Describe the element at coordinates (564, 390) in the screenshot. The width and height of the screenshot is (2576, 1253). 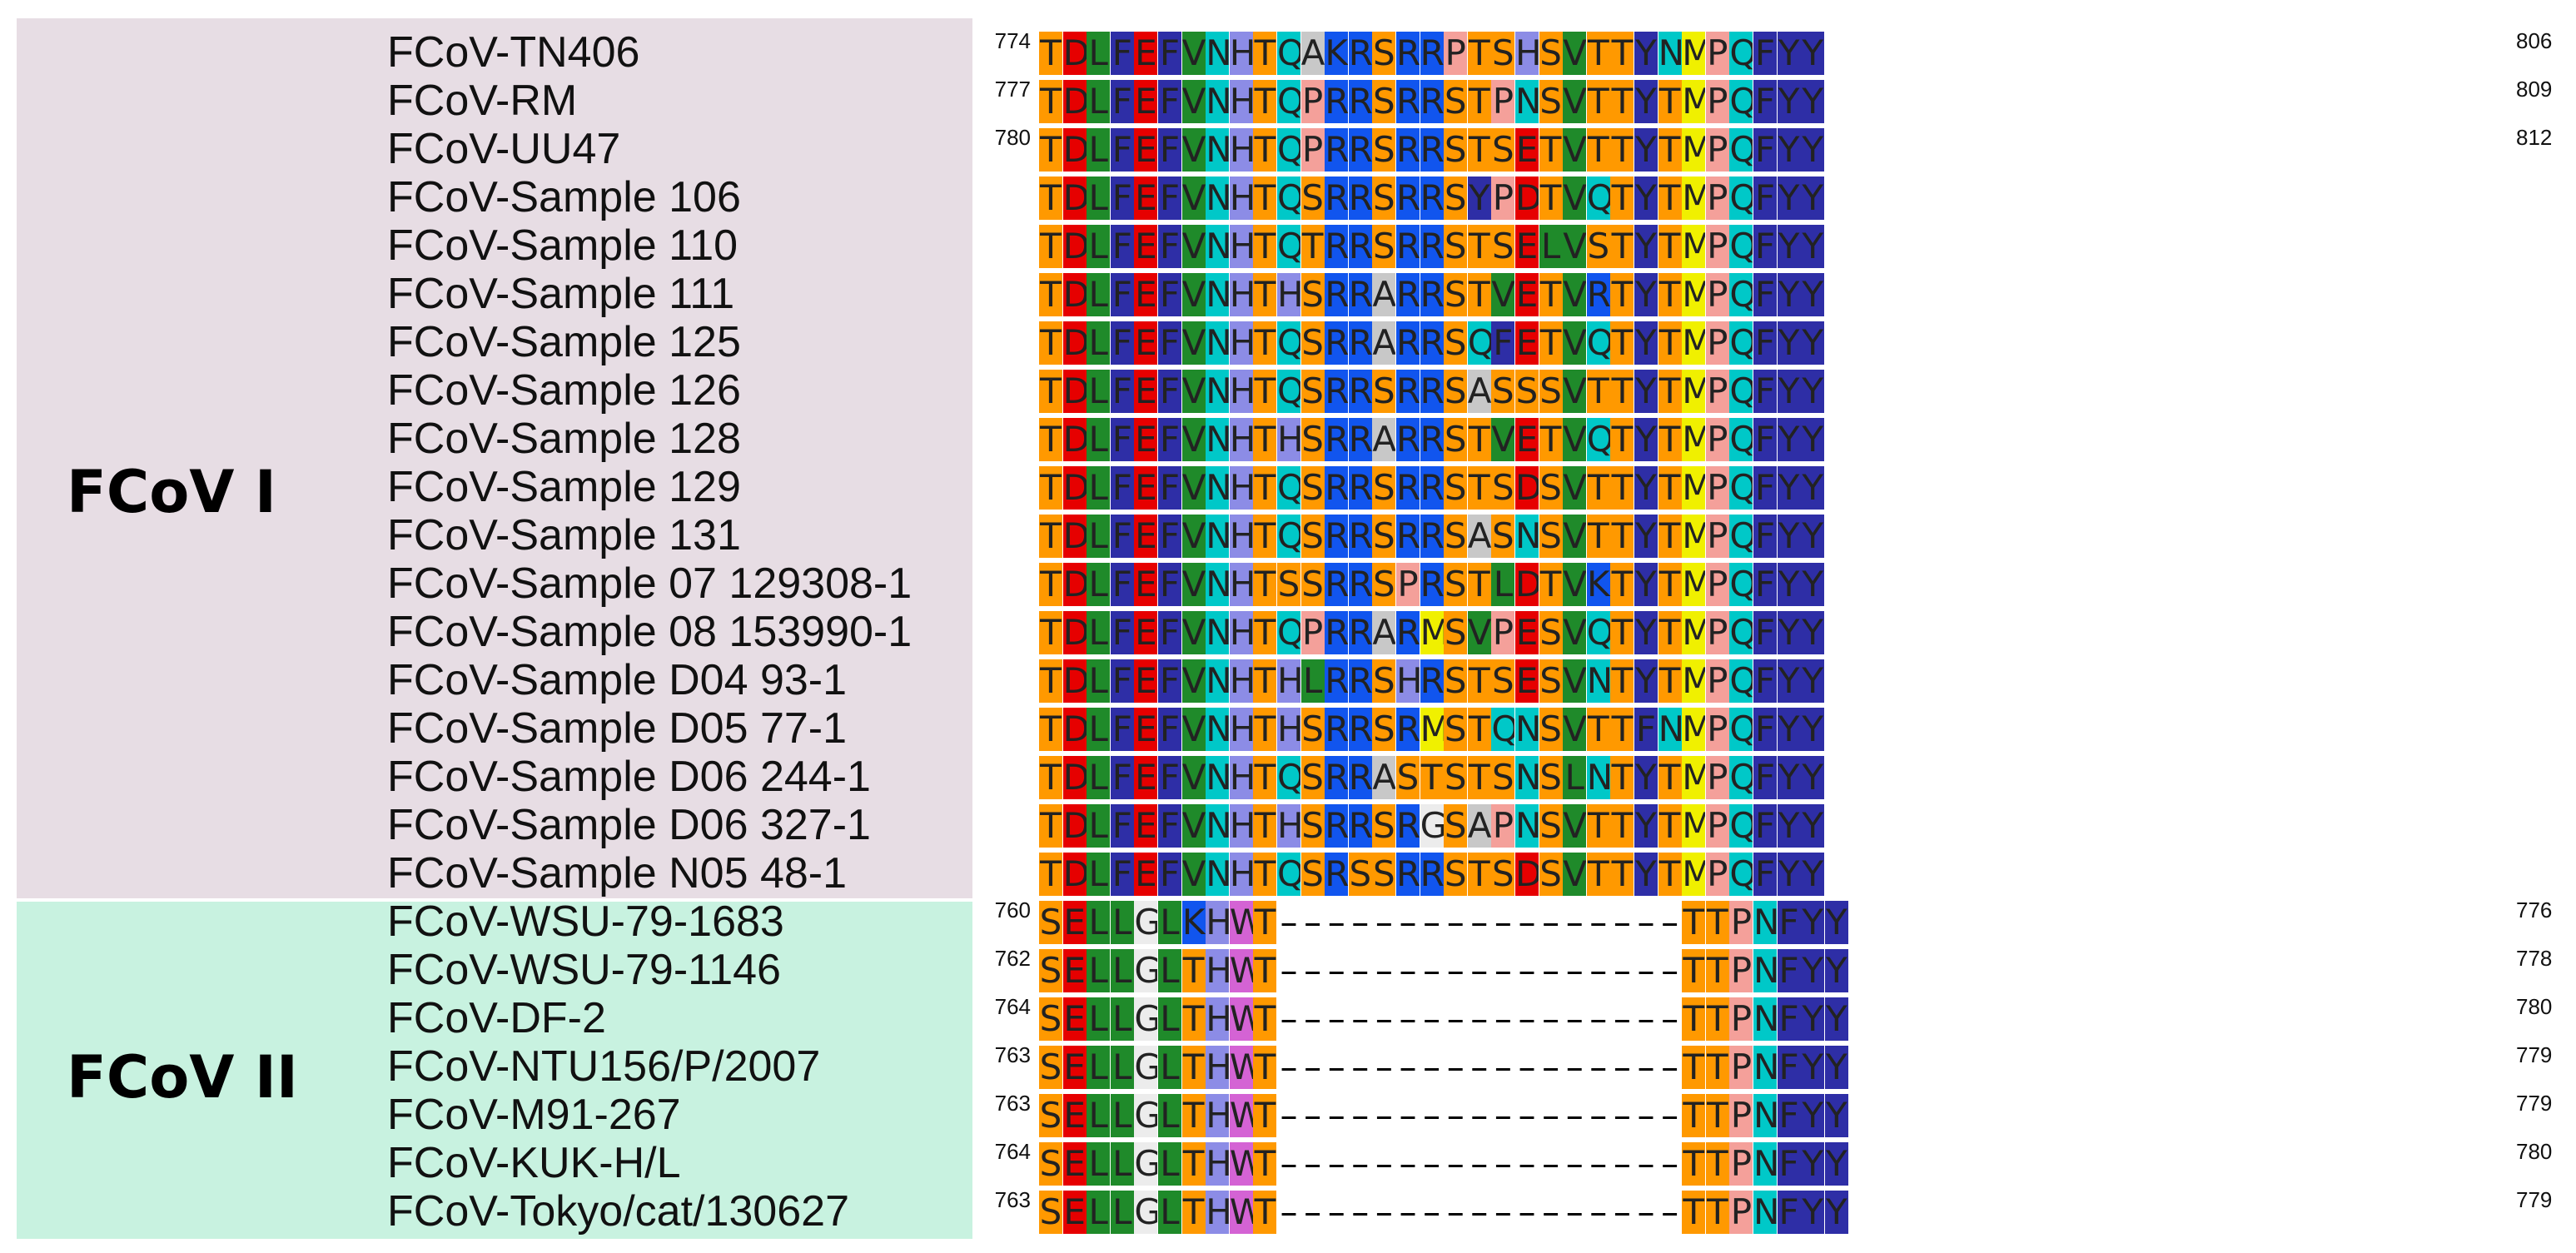
I see `sequence-name: FCoV-Sample 126` at that location.